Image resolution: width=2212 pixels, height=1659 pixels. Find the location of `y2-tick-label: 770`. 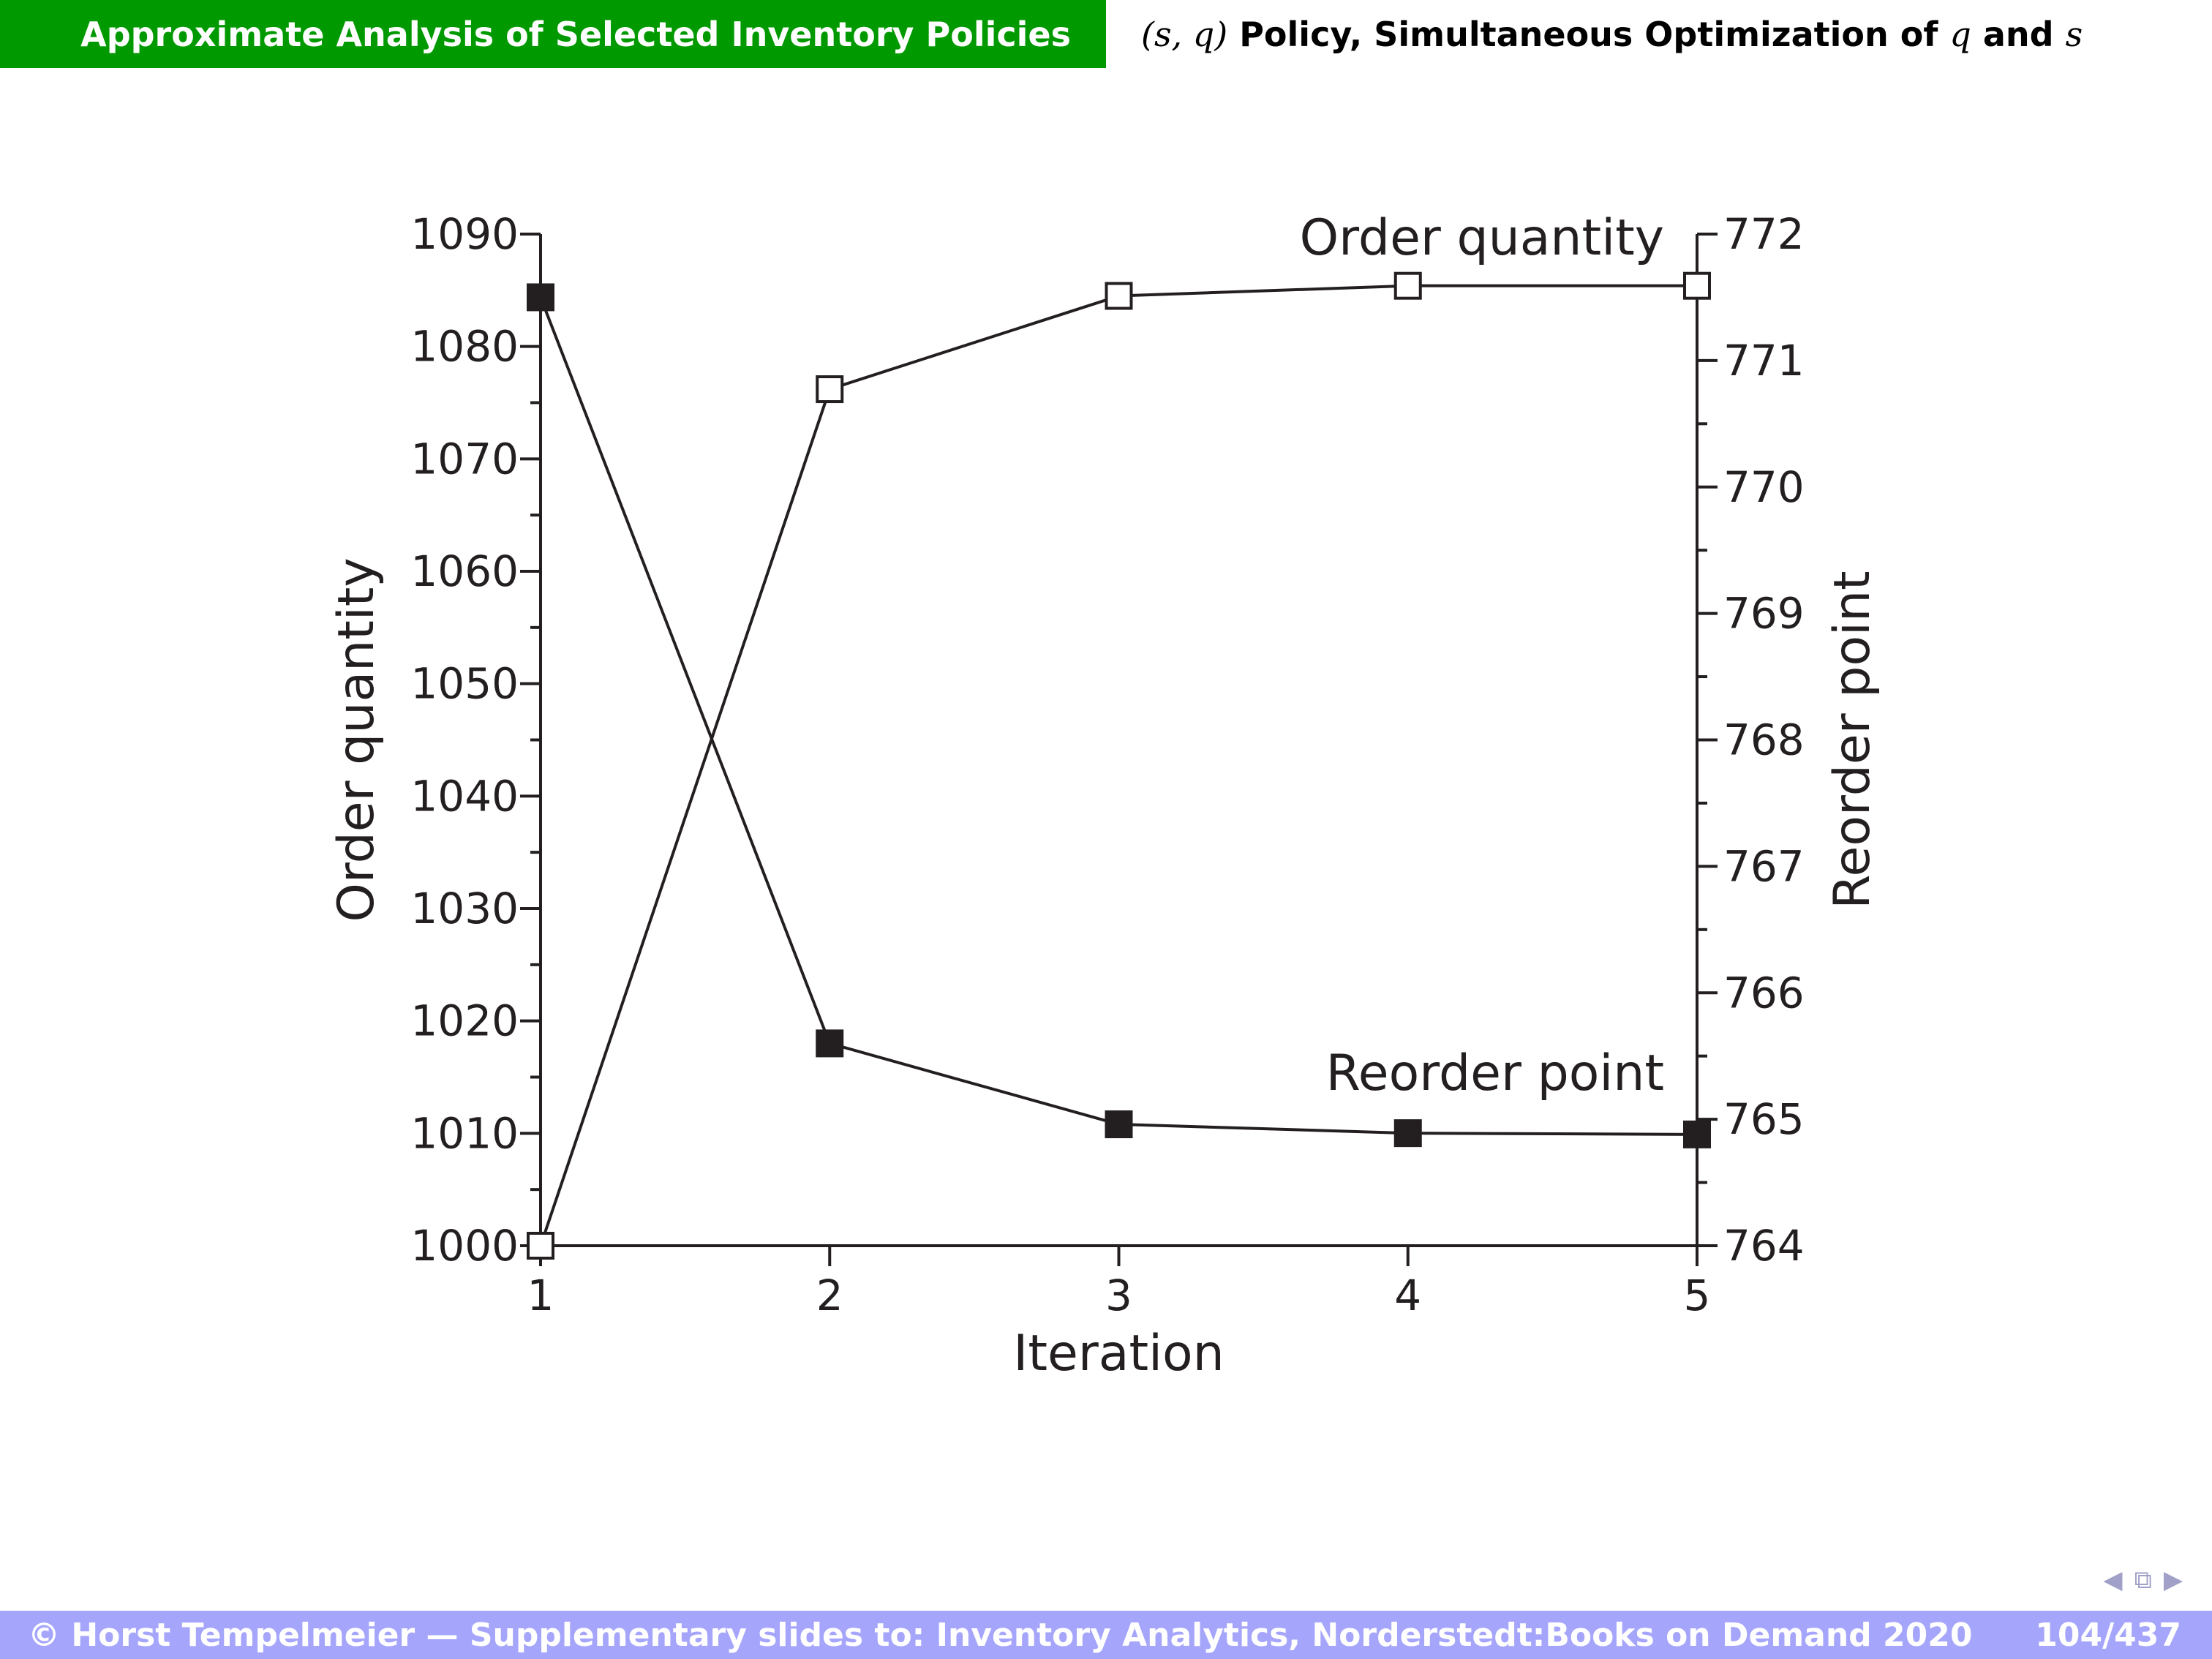

y2-tick-label: 770 is located at coordinates (1764, 487).